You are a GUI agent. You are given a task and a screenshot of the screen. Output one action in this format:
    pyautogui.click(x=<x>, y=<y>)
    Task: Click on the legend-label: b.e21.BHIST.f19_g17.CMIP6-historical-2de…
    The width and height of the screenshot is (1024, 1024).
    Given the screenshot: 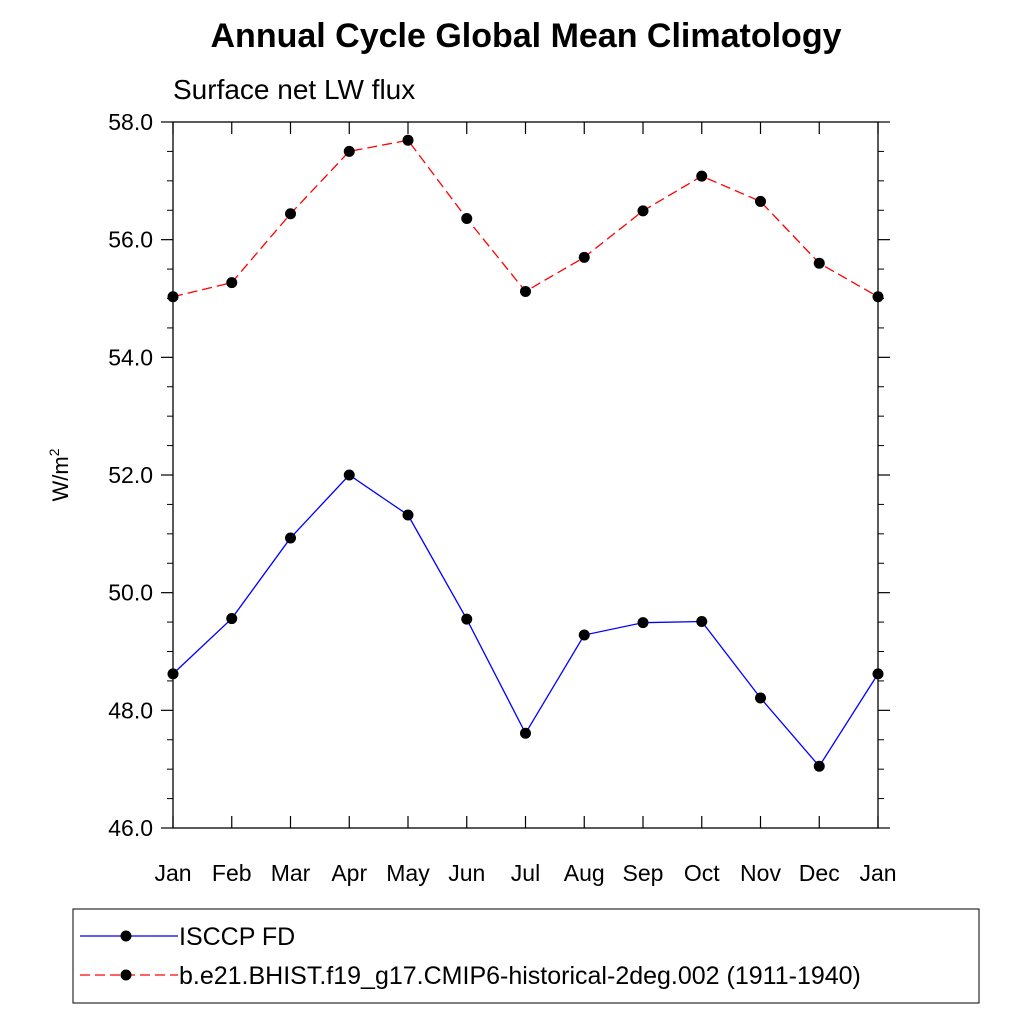 What is the action you would take?
    pyautogui.click(x=520, y=976)
    